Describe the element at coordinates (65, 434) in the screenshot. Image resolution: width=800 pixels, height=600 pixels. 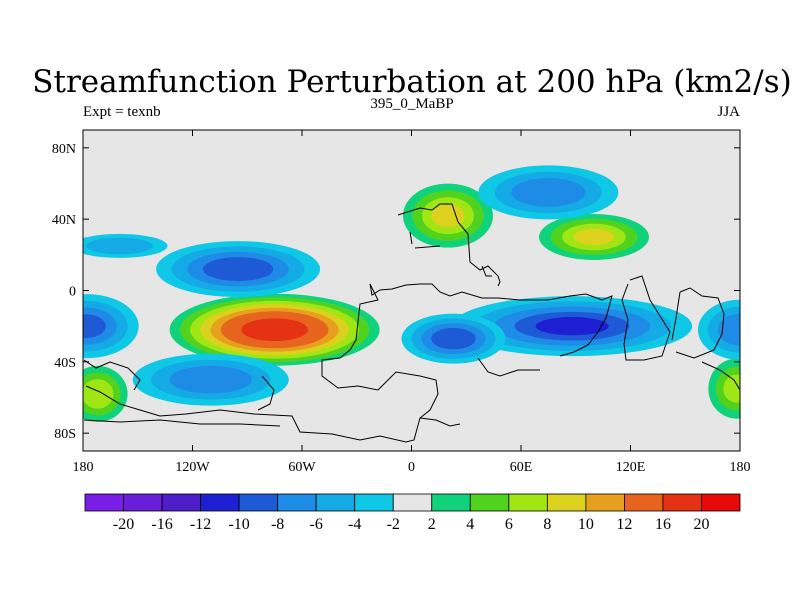
I see `y-tick-label: 80S` at that location.